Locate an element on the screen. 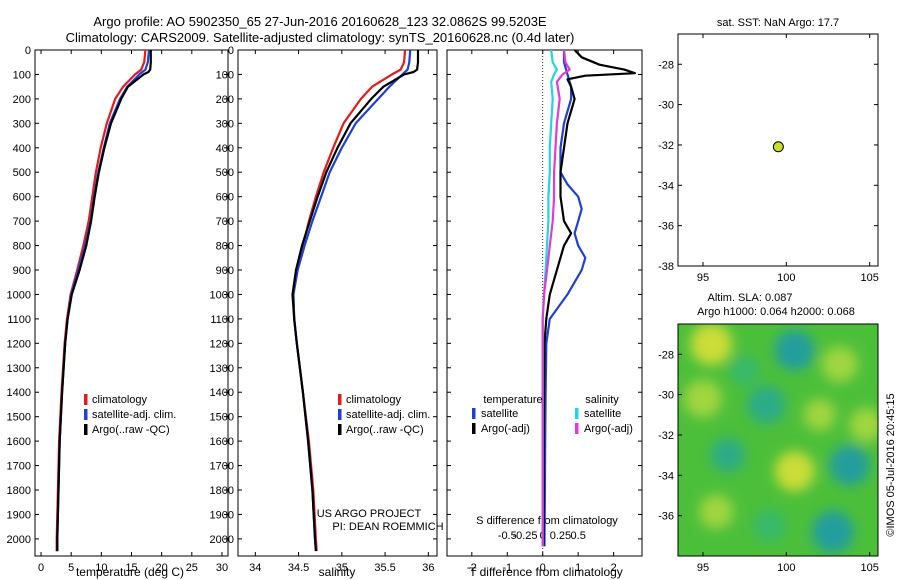 The width and height of the screenshot is (900, 580). temperature-xtick-label: 5 is located at coordinates (71, 568).